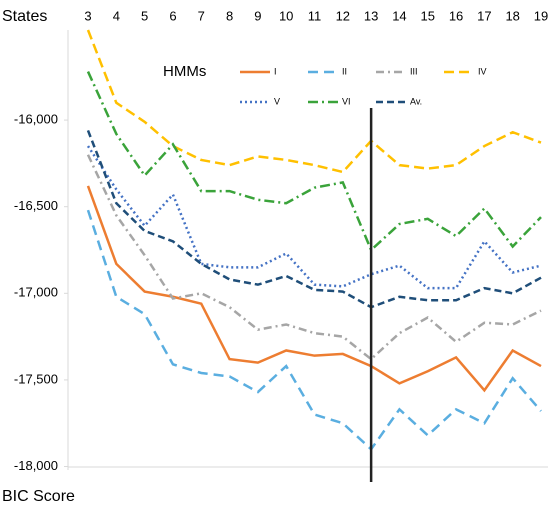 The height and width of the screenshot is (511, 550). Describe the element at coordinates (116, 15) in the screenshot. I see `x-tick-label: 4` at that location.